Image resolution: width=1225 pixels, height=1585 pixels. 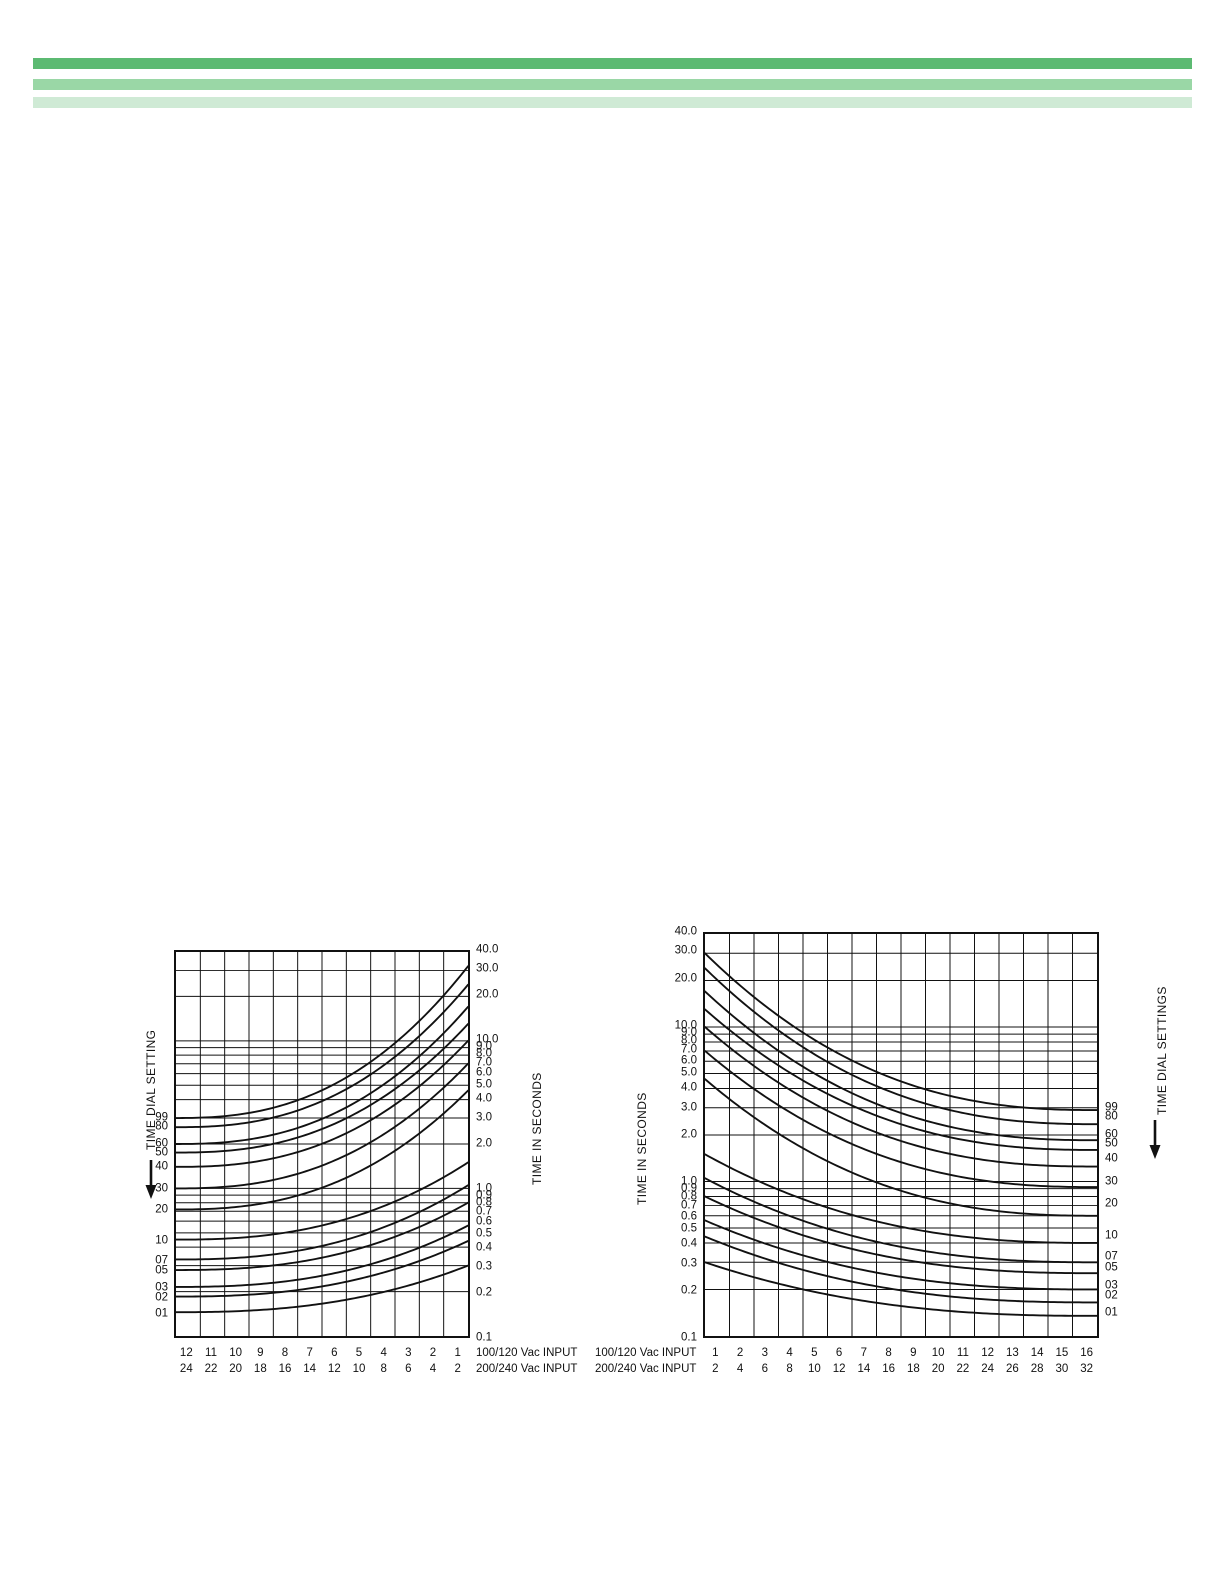 I want to click on dark-green-rule, so click(x=612, y=63).